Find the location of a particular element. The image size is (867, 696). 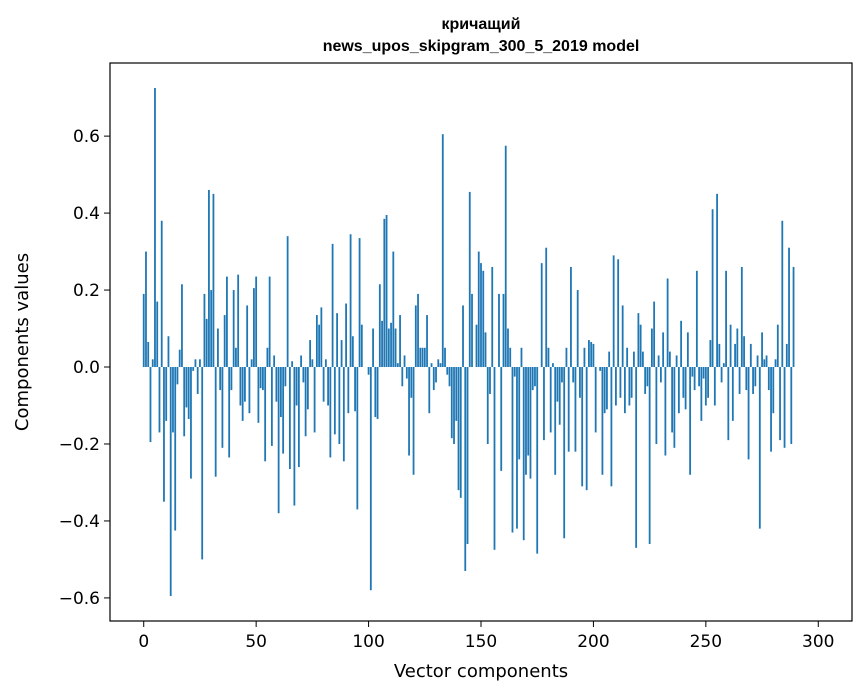

x-tick-label: 200 is located at coordinates (593, 642).